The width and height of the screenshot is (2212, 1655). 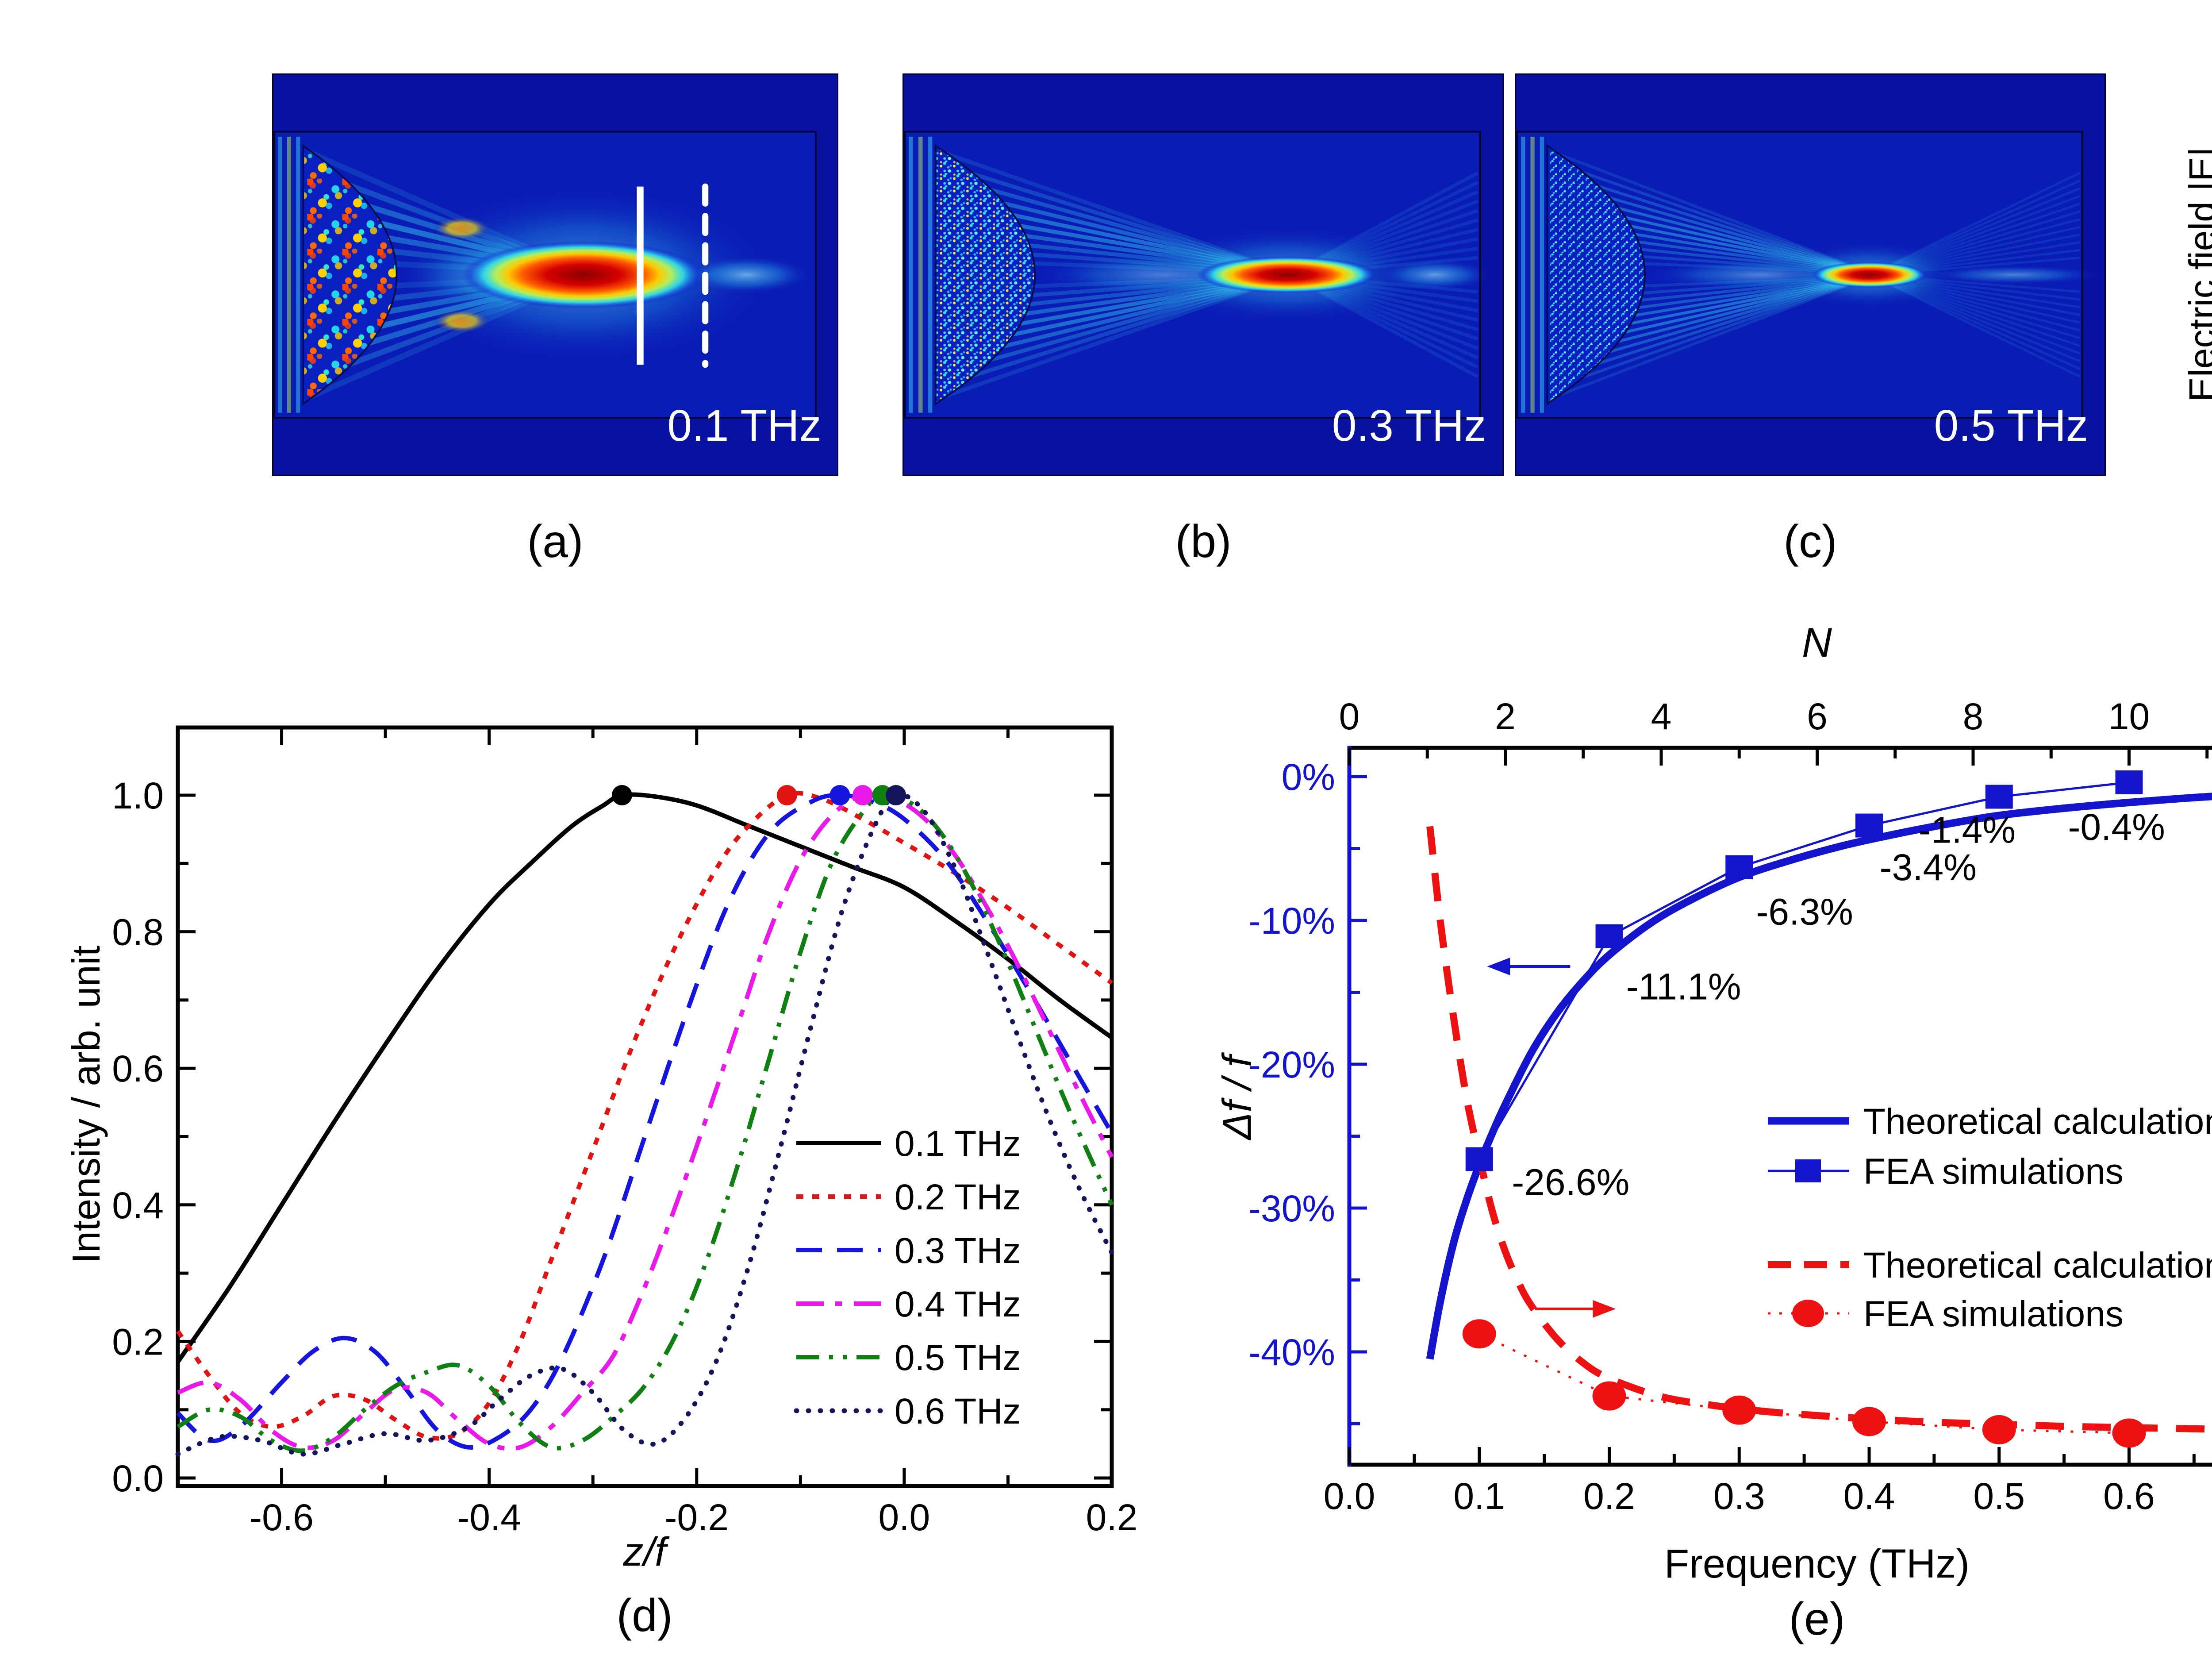 I want to click on svg-text: 0.5 THz, so click(x=958, y=1358).